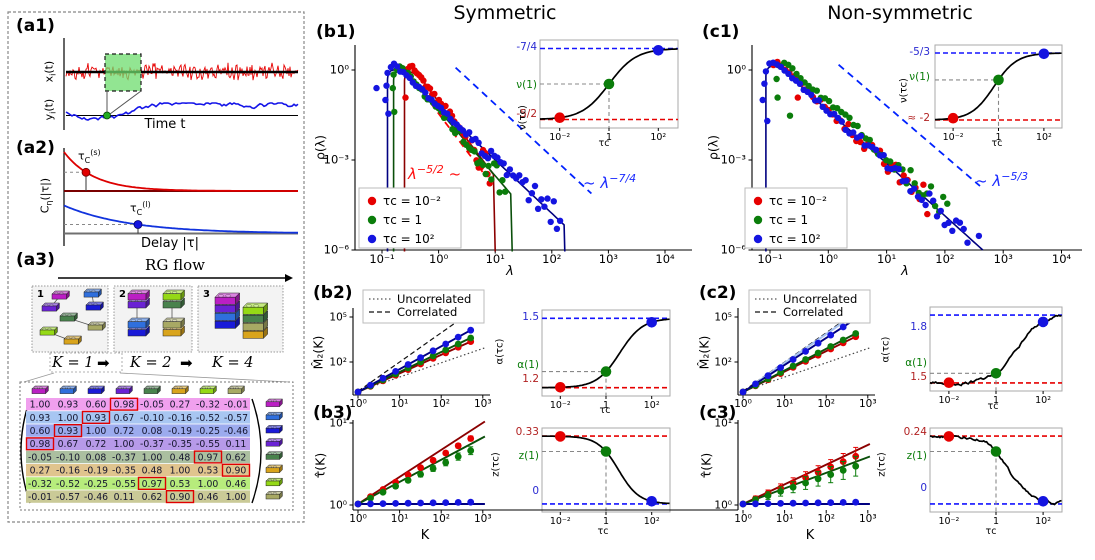 Image resolution: width=1095 pixels, height=560 pixels. I want to click on c1-inset-mid-label: ν(1), so click(919, 77).